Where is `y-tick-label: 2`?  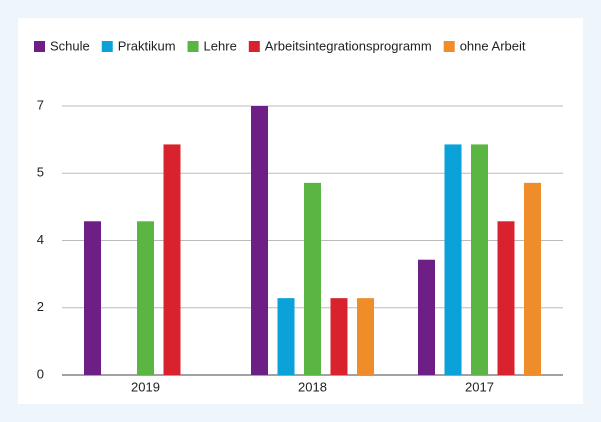 y-tick-label: 2 is located at coordinates (40, 306).